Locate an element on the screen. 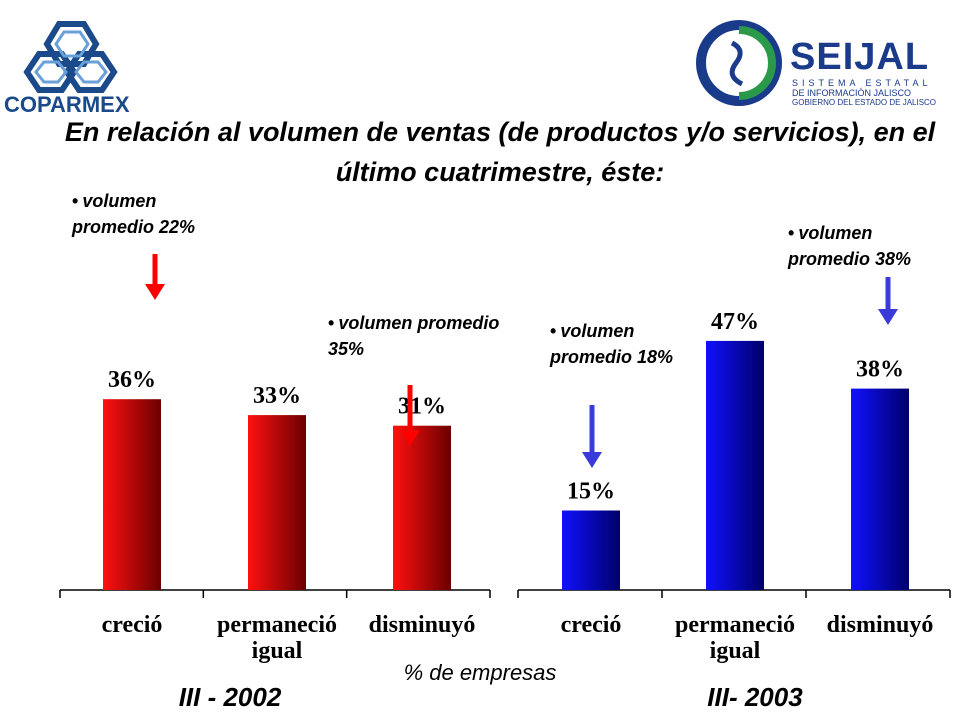 The width and height of the screenshot is (960, 720). left-value-label-0: 36% is located at coordinates (132, 380).